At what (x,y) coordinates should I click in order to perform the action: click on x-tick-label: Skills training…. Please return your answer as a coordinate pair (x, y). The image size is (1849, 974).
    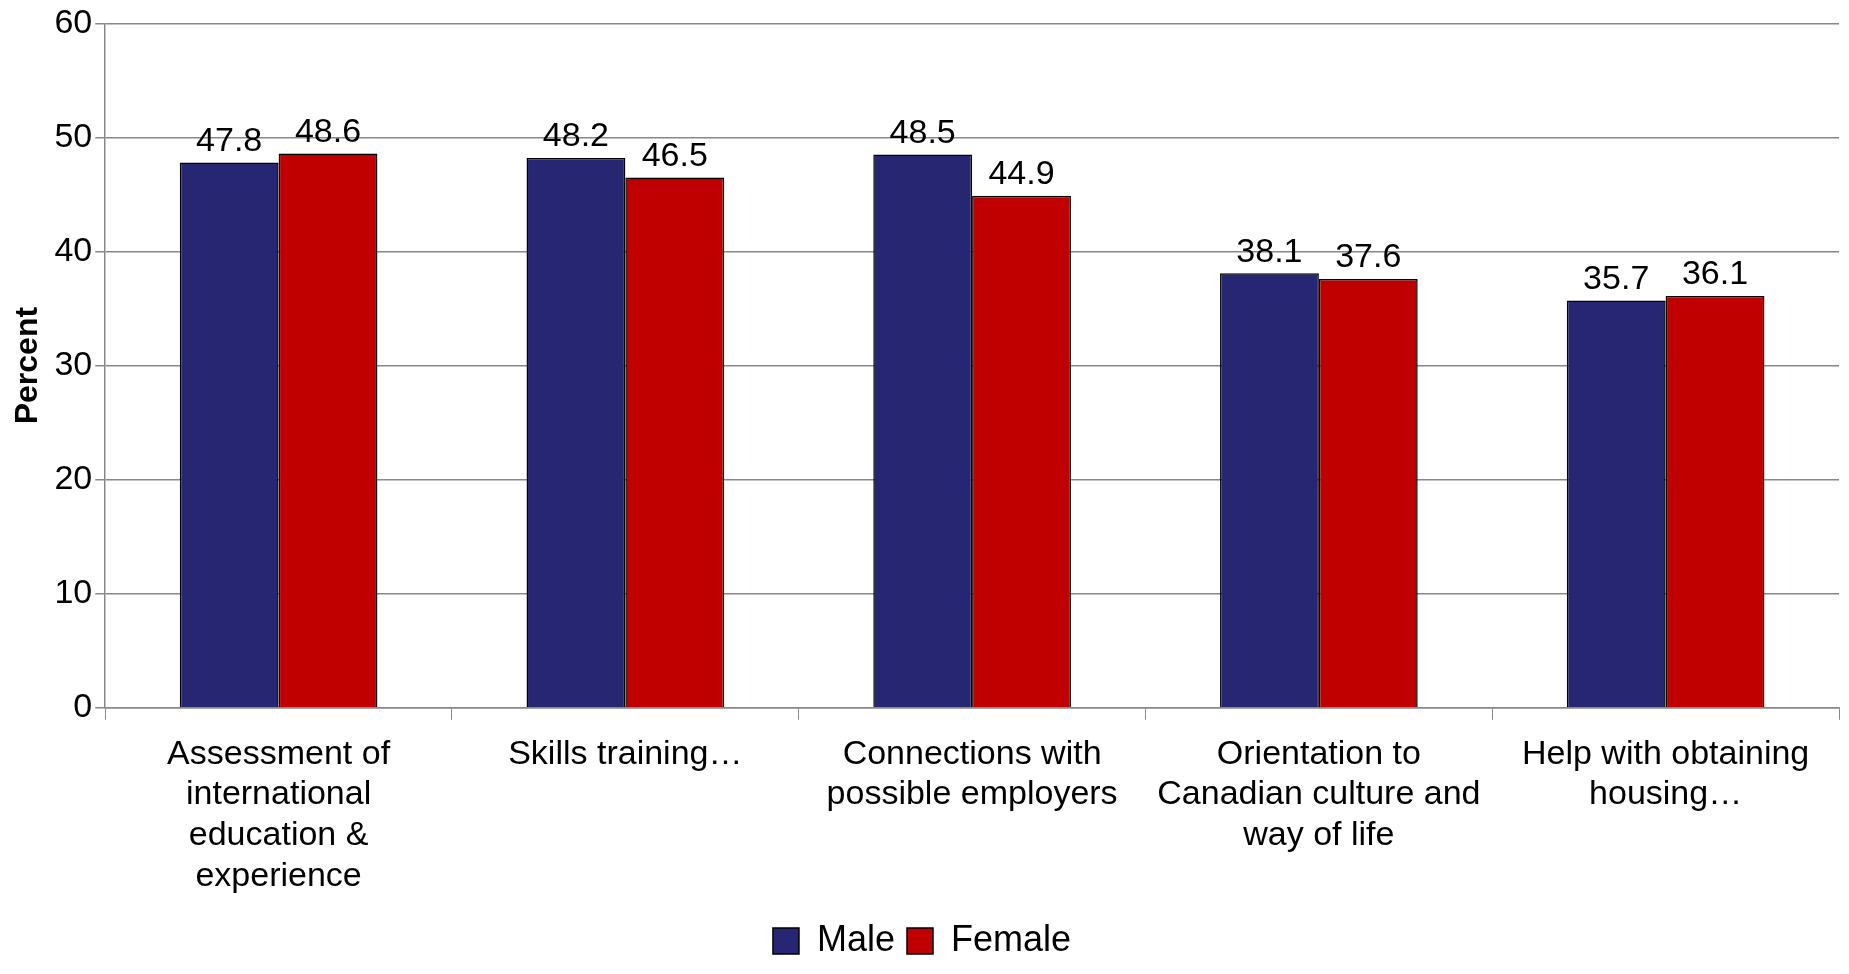
    Looking at the image, I should click on (625, 751).